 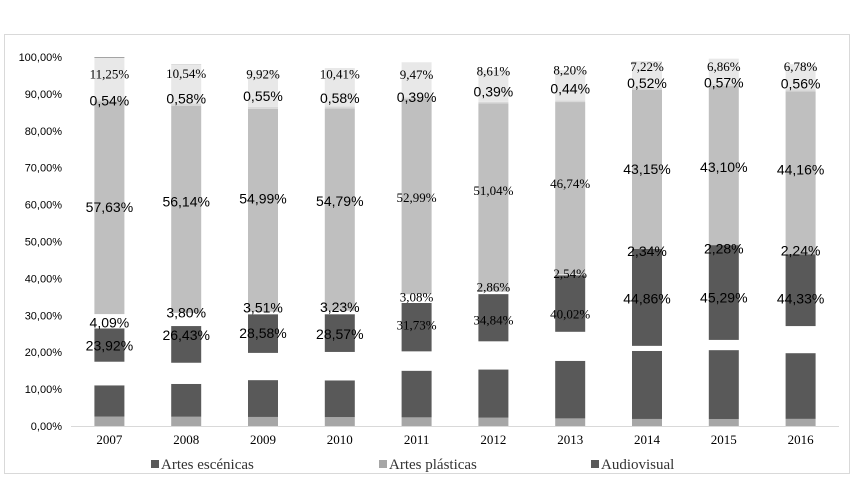 What do you see at coordinates (44, 353) in the screenshot?
I see `y-tick-label: 20,00%` at bounding box center [44, 353].